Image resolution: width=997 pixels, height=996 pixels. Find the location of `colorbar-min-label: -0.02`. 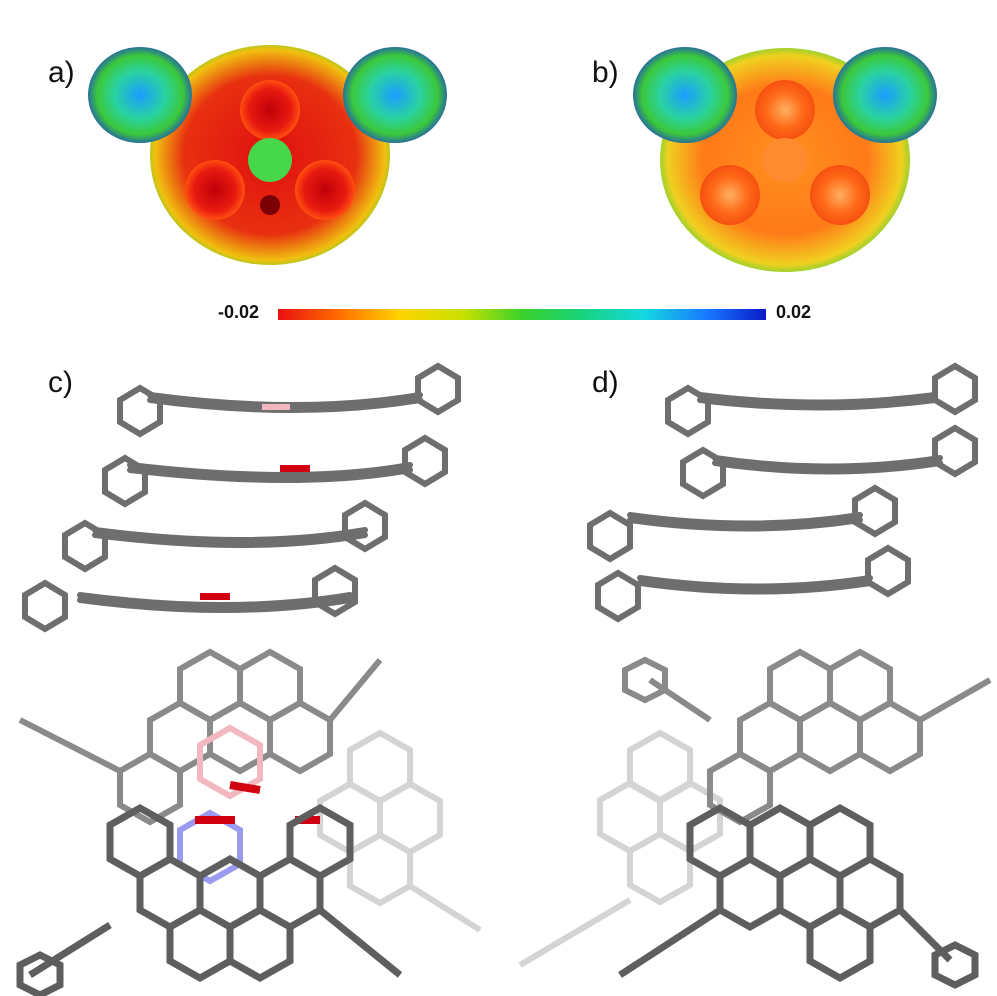

colorbar-min-label: -0.02 is located at coordinates (239, 312).